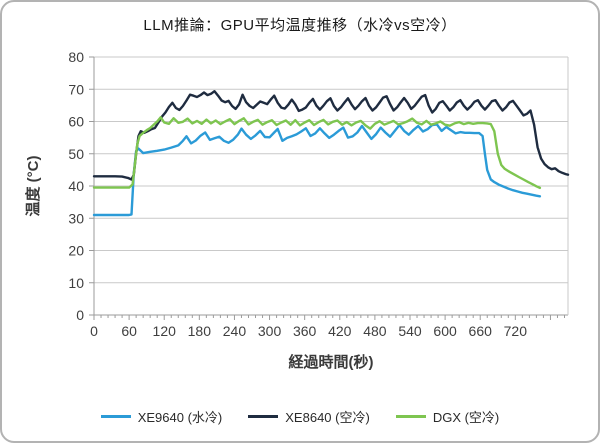 This screenshot has width=600, height=443. Describe the element at coordinates (466, 417) in the screenshot. I see `legend-label-dgx: DGX (空冷)` at that location.